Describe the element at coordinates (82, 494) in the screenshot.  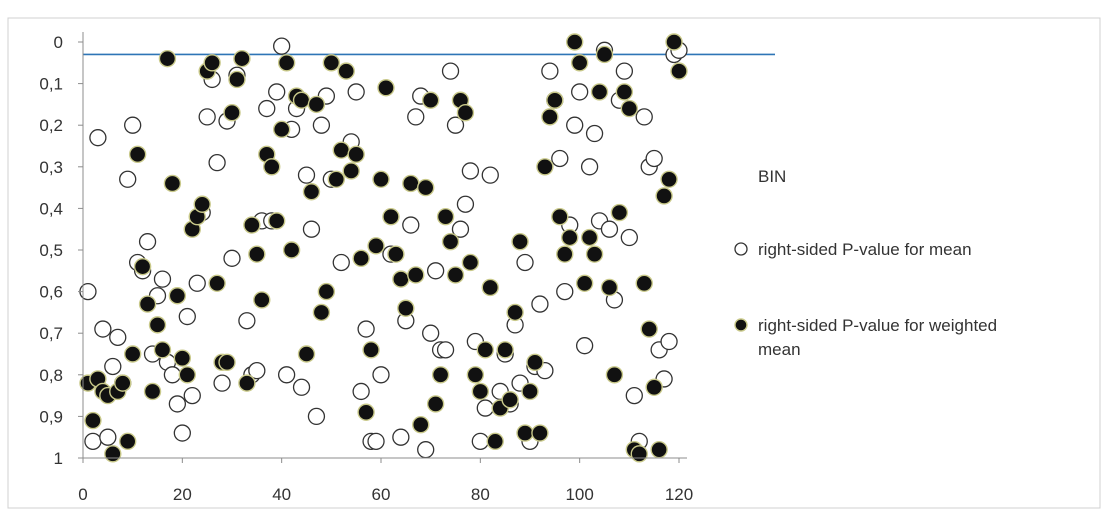
I see `x-tick-label: 0` at that location.